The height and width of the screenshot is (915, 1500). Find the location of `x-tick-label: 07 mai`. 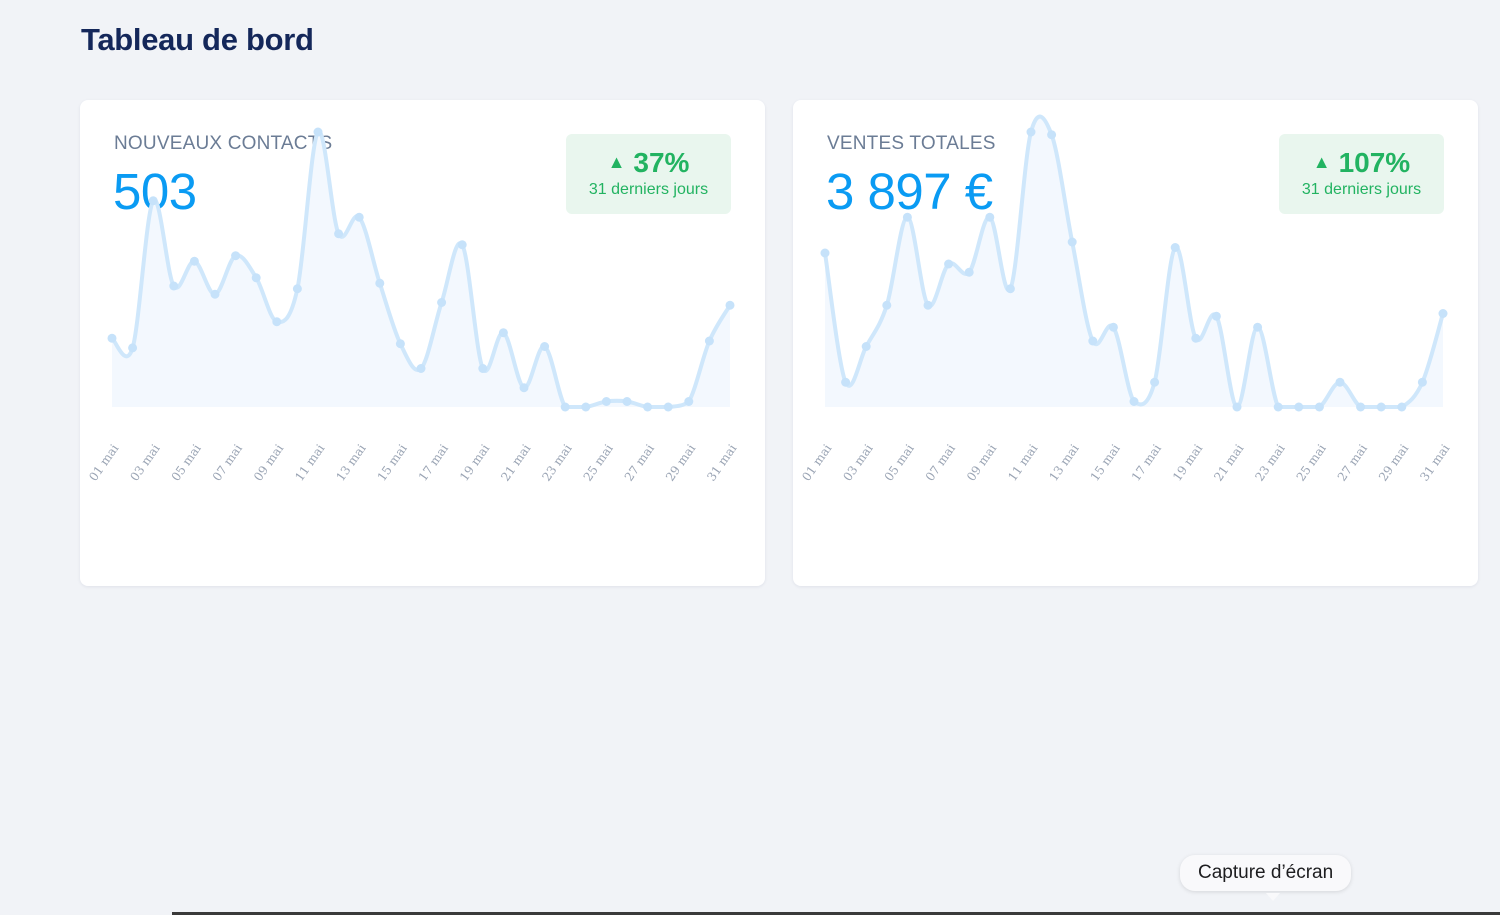

x-tick-label: 07 mai is located at coordinates (227, 463).